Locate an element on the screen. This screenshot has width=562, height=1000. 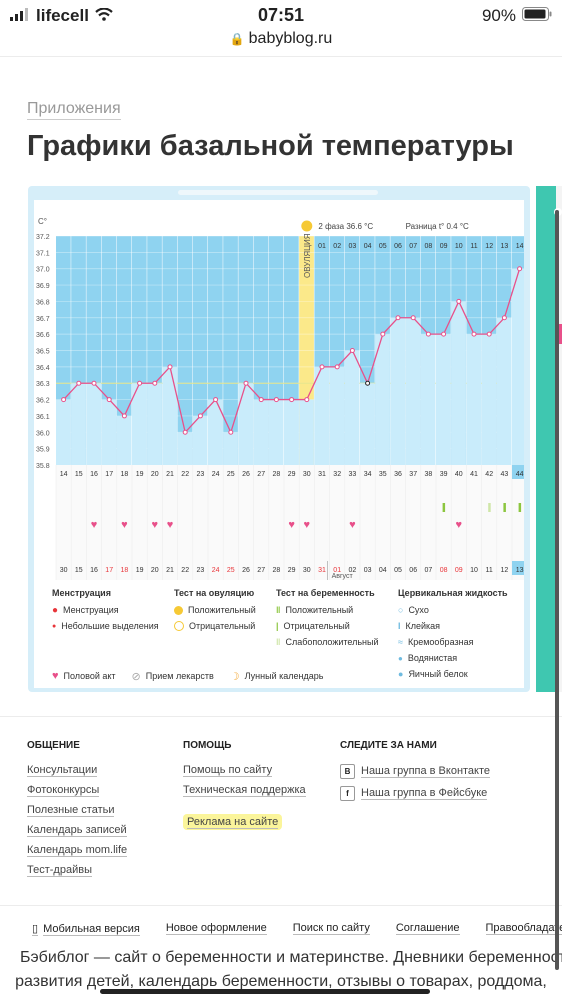
negative-circle-icon is located at coordinates (179, 626).